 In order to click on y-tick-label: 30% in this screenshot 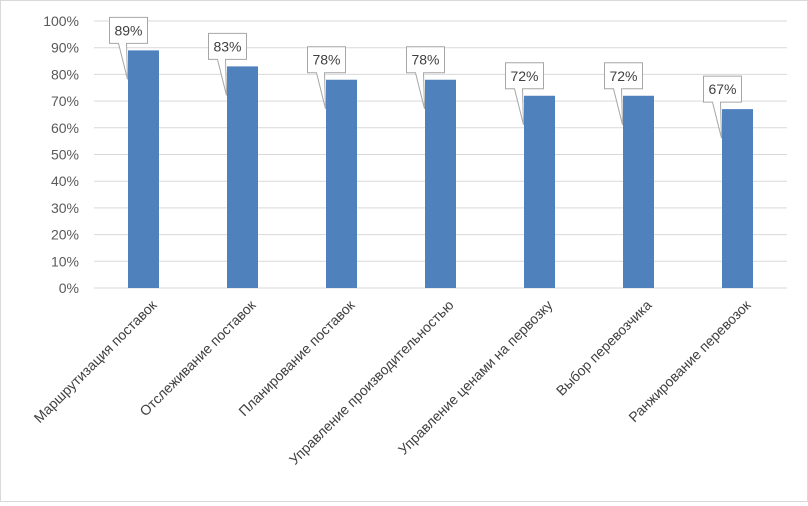, I will do `click(65, 208)`.